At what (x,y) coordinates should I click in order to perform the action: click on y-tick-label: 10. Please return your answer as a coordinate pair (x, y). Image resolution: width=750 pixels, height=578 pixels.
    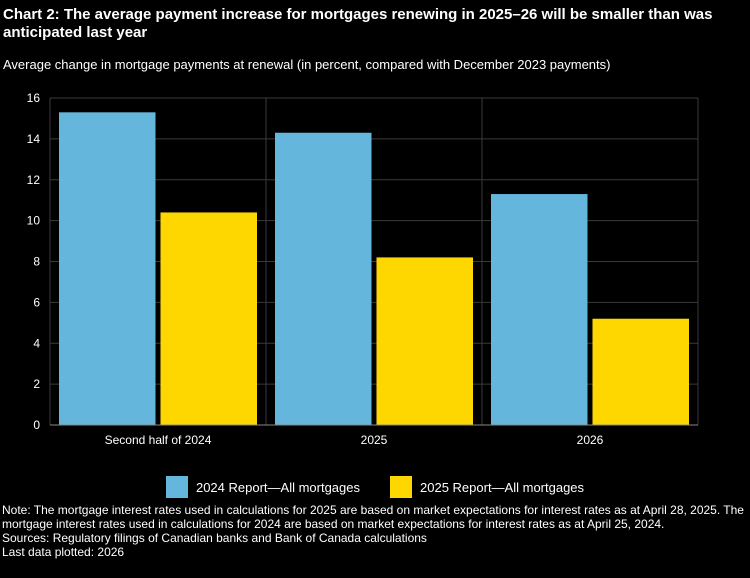
    Looking at the image, I should click on (34, 221).